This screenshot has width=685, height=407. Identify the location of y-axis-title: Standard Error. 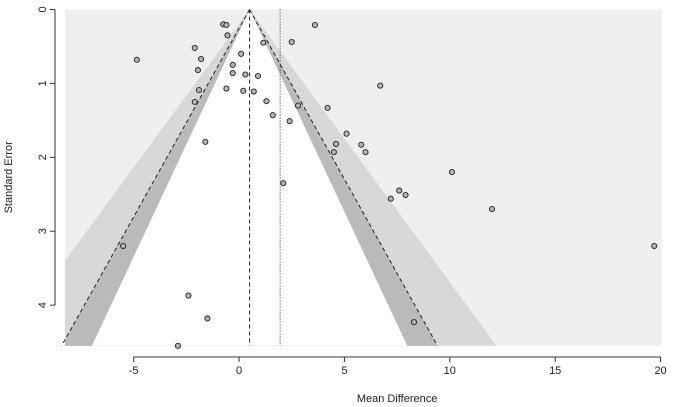
(9, 177).